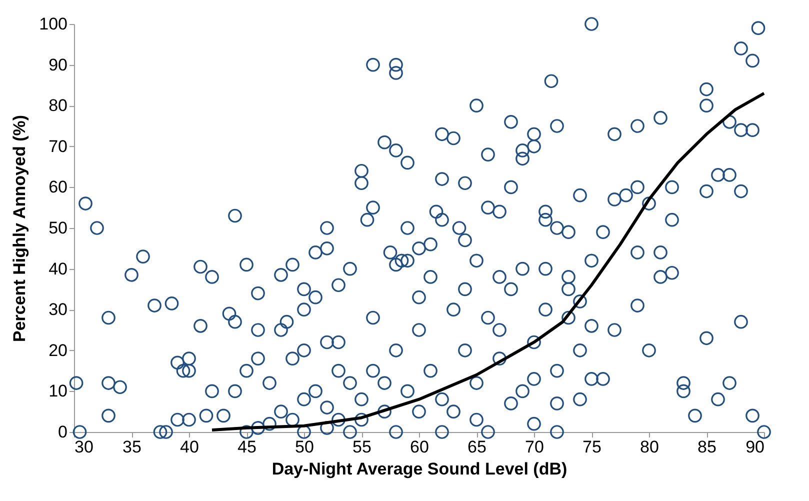 The width and height of the screenshot is (809, 501). I want to click on y-tick-label: 50, so click(58, 228).